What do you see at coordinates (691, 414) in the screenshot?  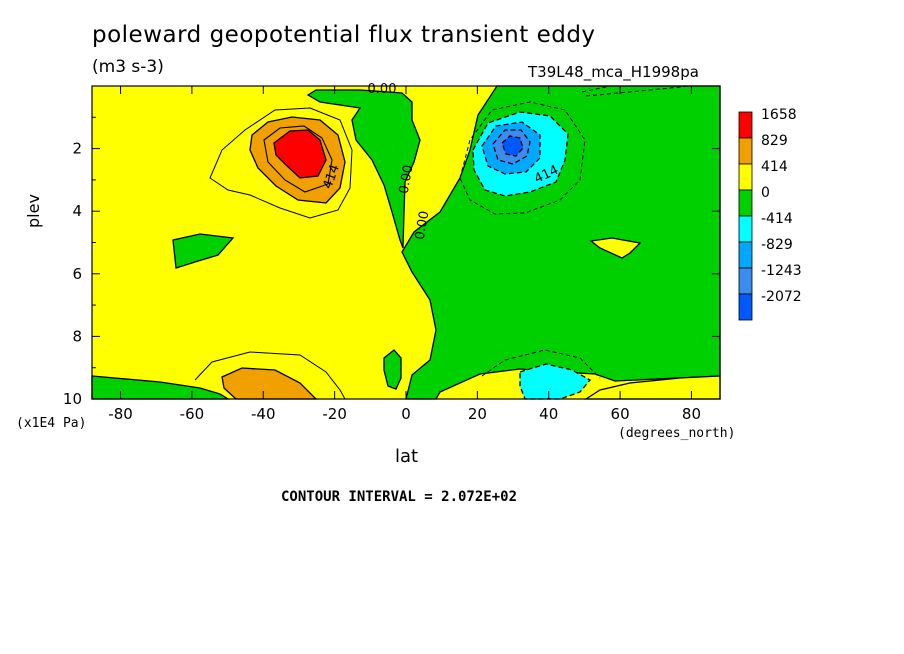 I see `x-tick-label: 80` at bounding box center [691, 414].